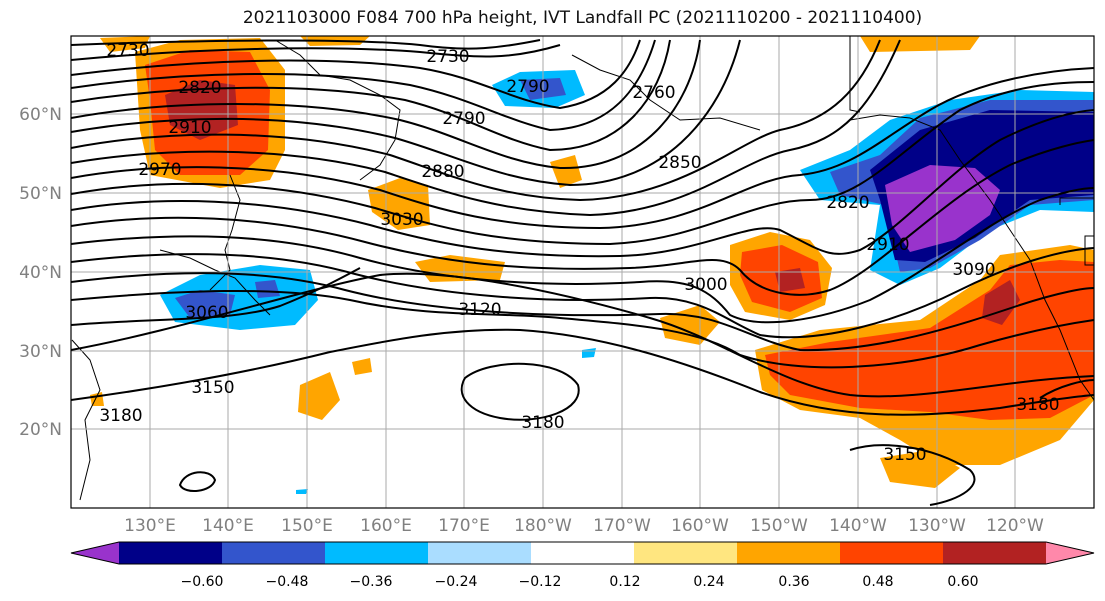 Image resolution: width=1105 pixels, height=601 pixels. Describe the element at coordinates (543, 526) in the screenshot. I see `lon-label: 180°W` at that location.